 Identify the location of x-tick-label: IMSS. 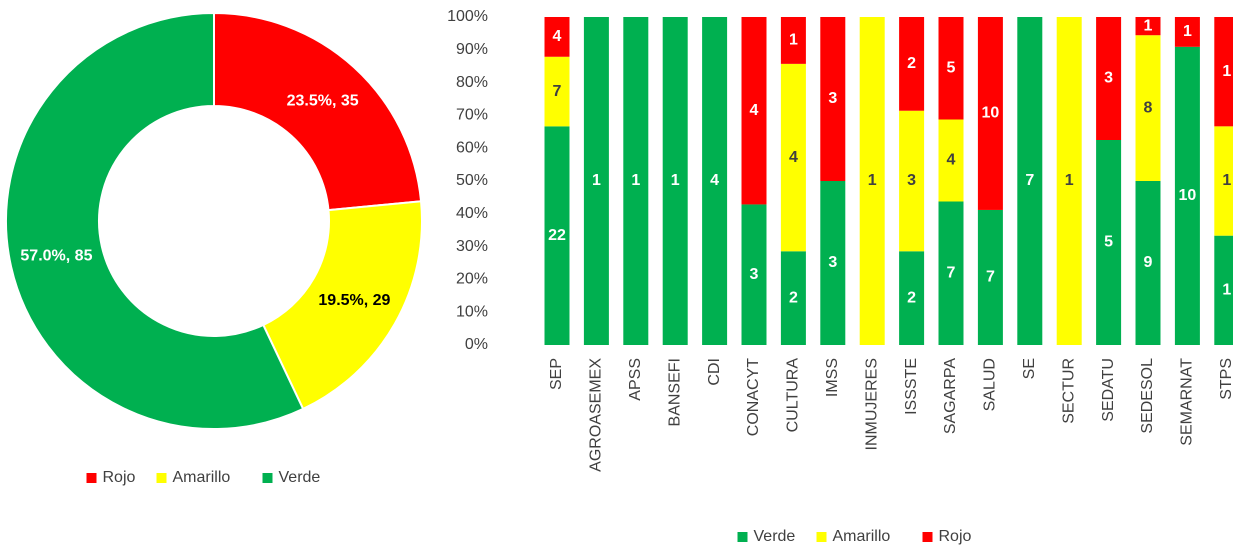
(832, 377).